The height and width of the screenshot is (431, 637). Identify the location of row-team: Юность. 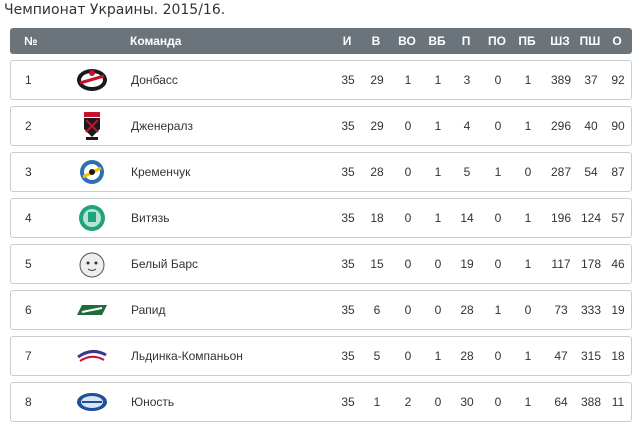
(153, 402).